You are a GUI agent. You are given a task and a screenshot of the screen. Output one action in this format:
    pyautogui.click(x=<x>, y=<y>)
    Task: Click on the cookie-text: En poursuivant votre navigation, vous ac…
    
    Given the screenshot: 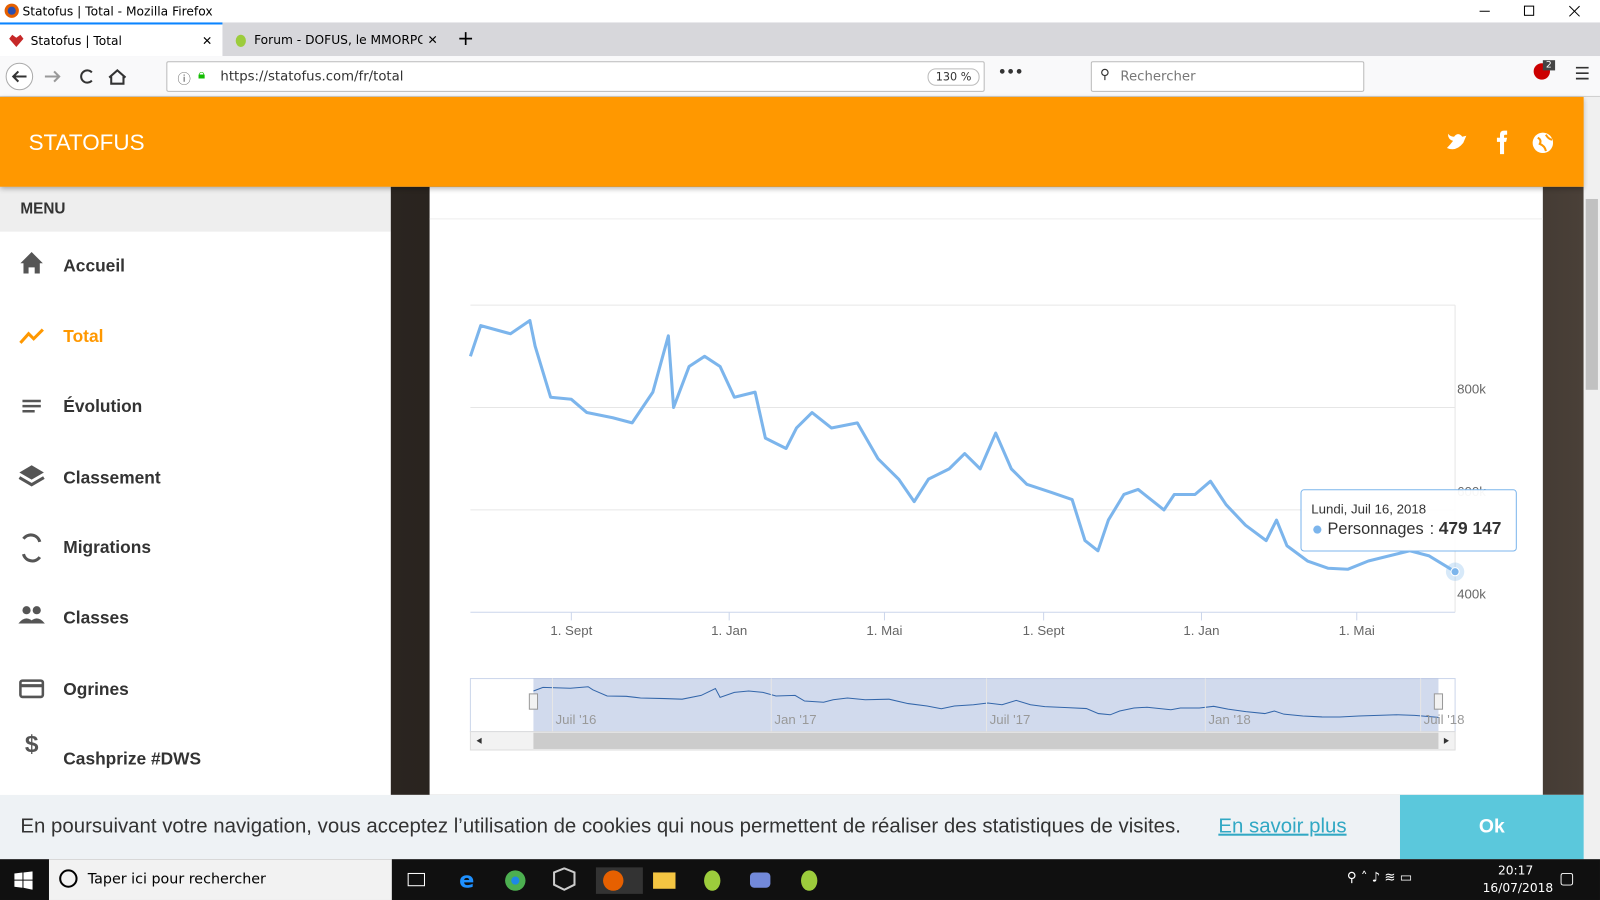 What is the action you would take?
    pyautogui.click(x=600, y=826)
    